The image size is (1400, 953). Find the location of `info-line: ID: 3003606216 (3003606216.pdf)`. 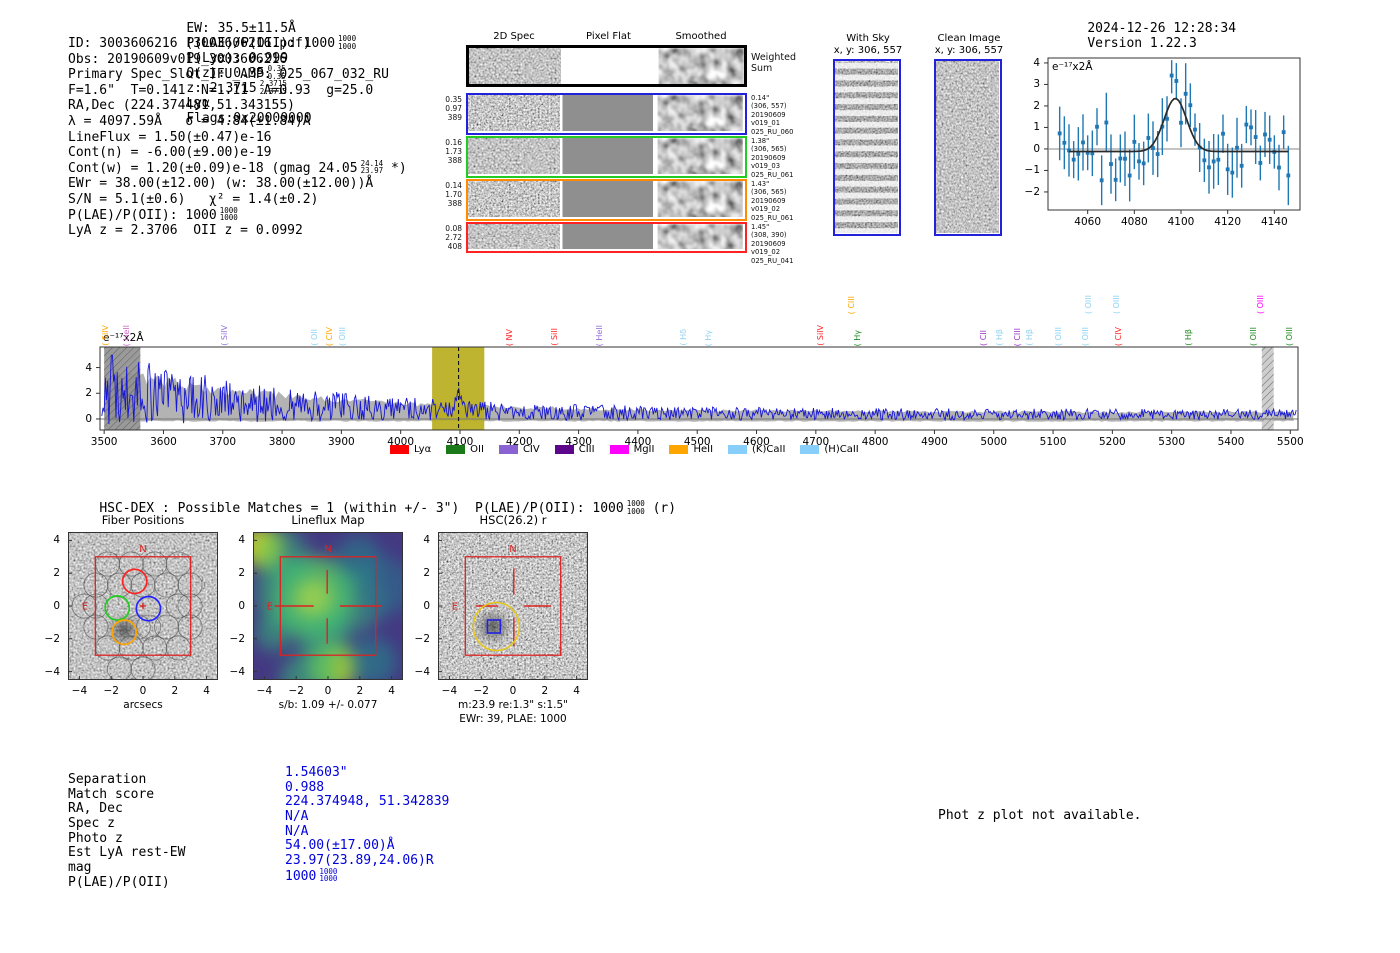

info-line: ID: 3003606216 (3003606216.pdf) is located at coordinates (189, 43).